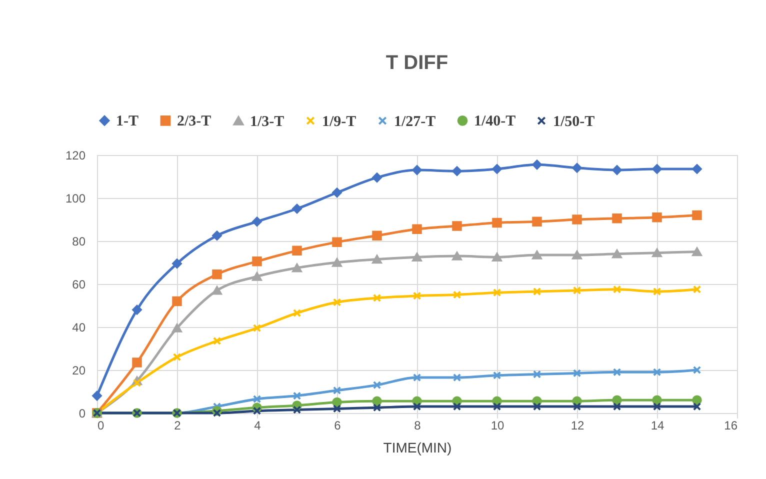 The width and height of the screenshot is (766, 479). I want to click on x-tick-label: 6, so click(338, 425).